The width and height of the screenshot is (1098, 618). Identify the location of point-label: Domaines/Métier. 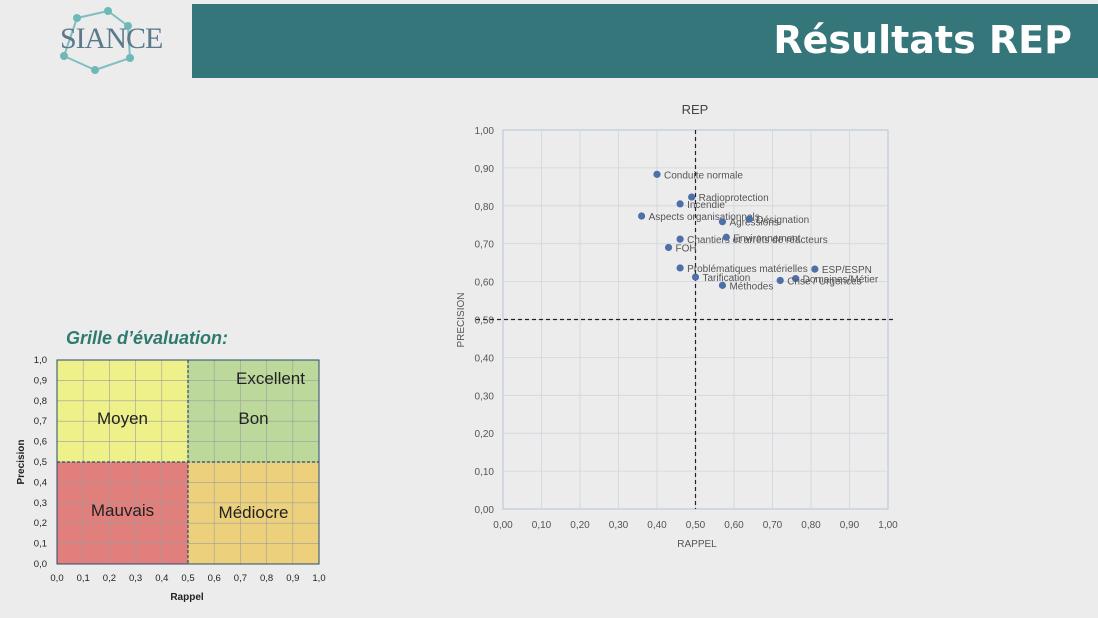
(841, 280).